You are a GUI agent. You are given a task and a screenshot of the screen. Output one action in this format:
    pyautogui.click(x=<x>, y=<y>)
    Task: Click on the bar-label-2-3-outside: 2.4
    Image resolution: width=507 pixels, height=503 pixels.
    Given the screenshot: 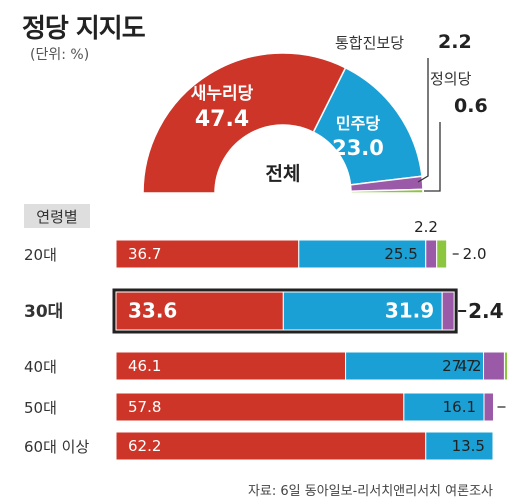 What is the action you would take?
    pyautogui.click(x=485, y=311)
    